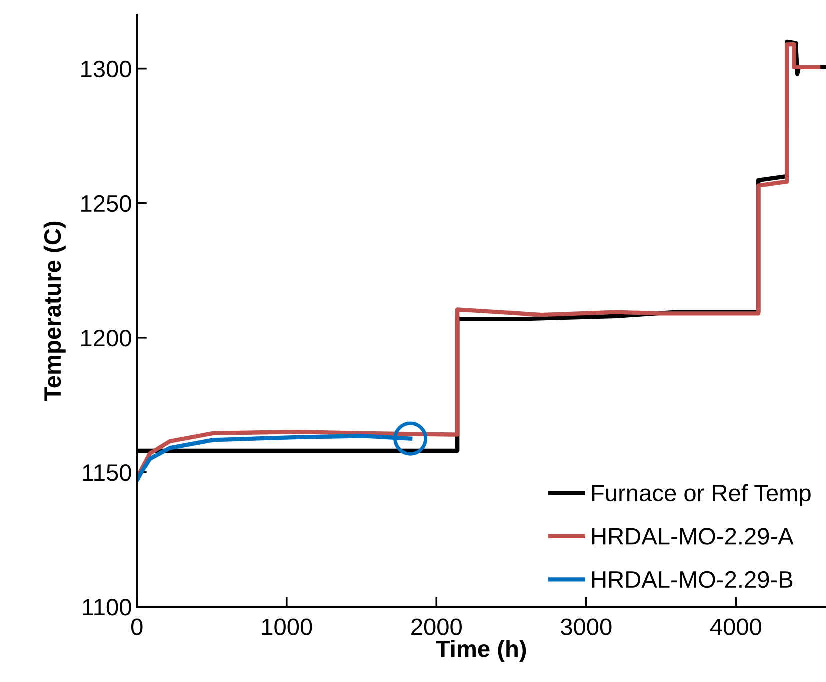 This screenshot has height=682, width=826. Describe the element at coordinates (107, 607) in the screenshot. I see `y-tick-label: 1100` at that location.